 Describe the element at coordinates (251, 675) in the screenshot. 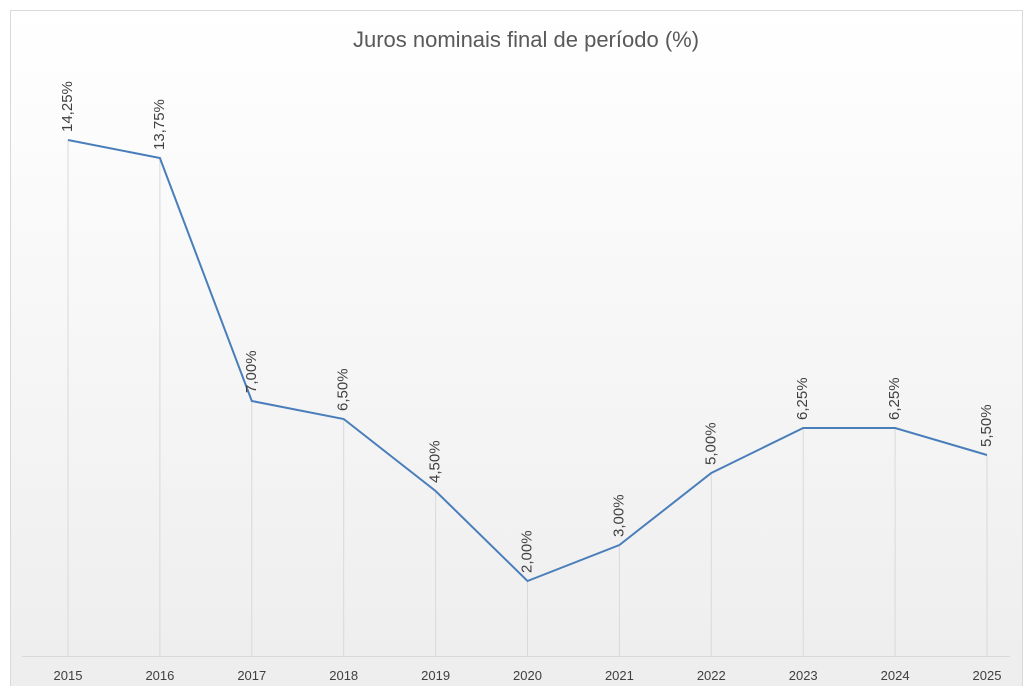

I see `x-tick-label: 2017` at that location.